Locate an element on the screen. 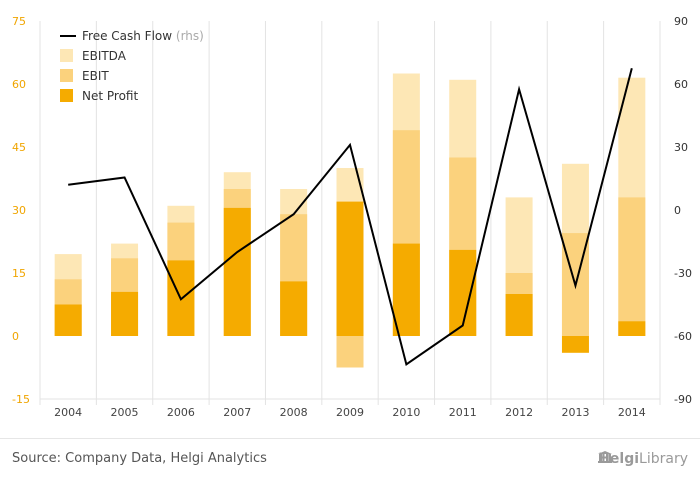 The height and width of the screenshot is (484, 700). y-right-tick-label: 0 is located at coordinates (677, 210).